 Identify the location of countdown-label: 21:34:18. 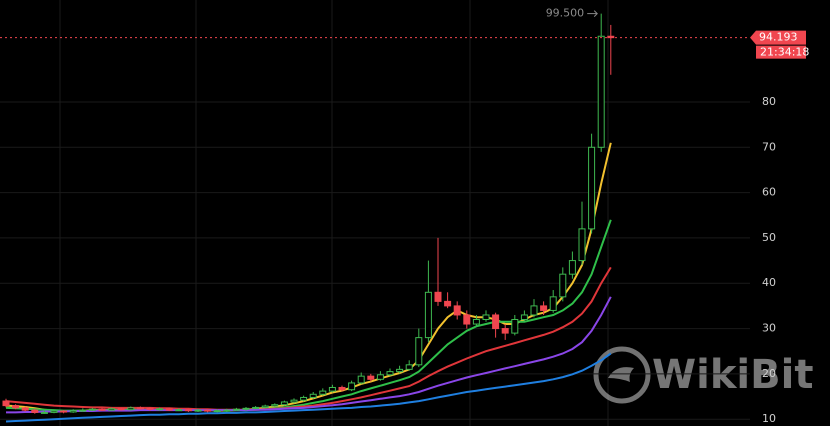
(784, 52).